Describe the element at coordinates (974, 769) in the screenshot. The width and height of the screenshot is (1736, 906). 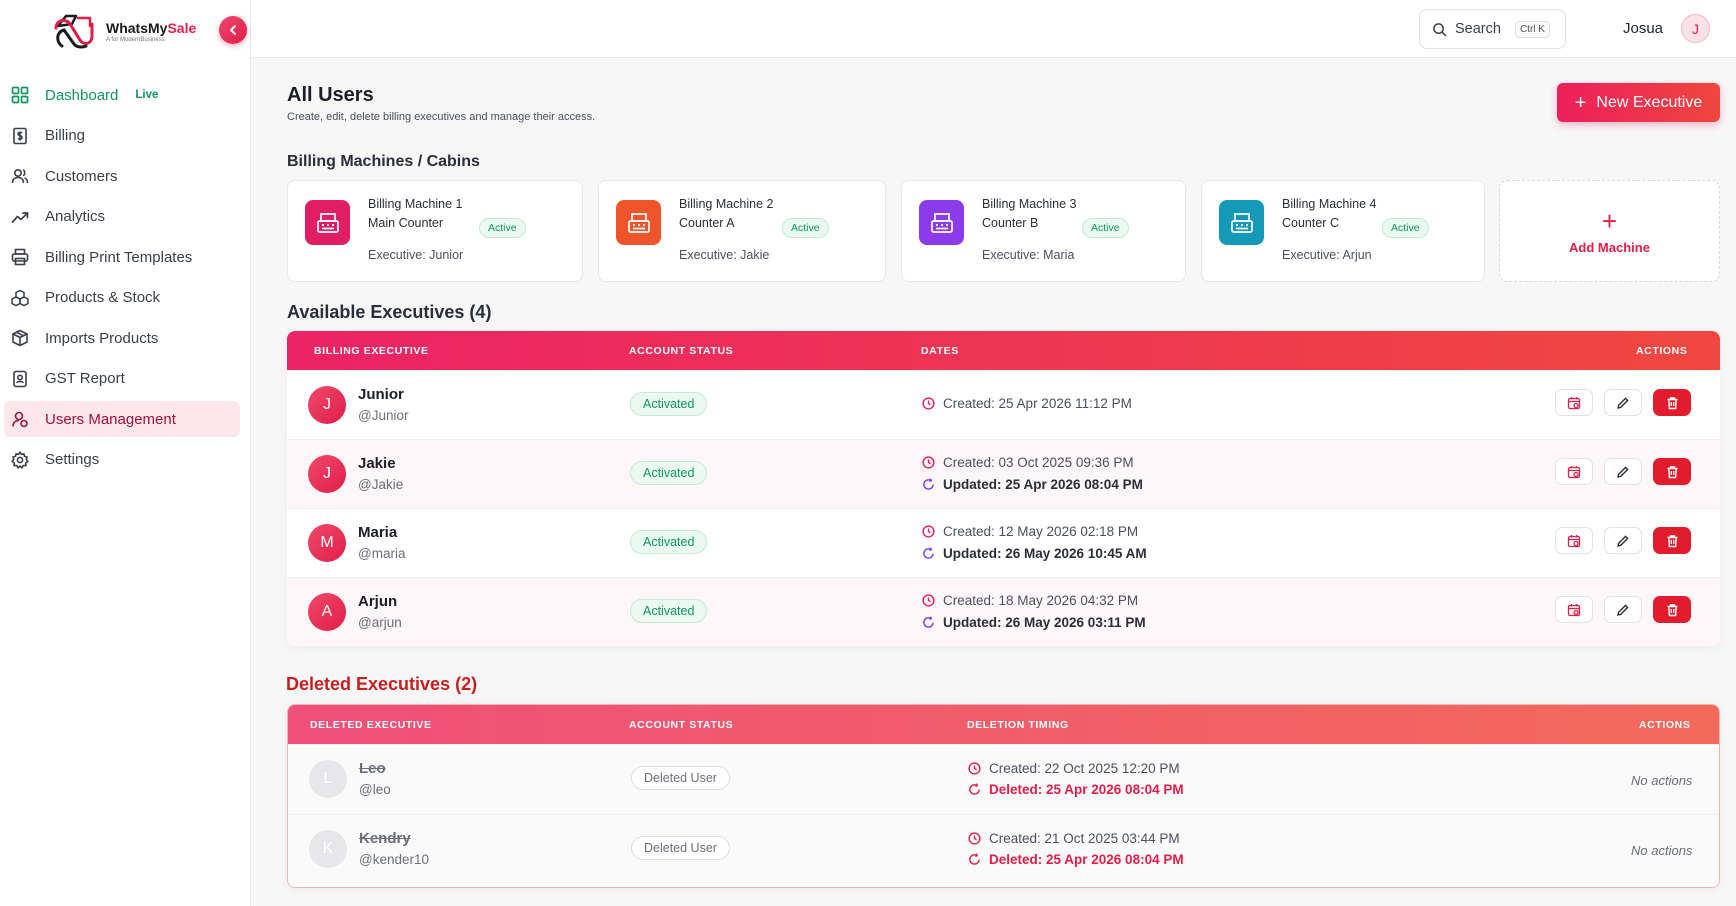
I see `clock-icon` at that location.